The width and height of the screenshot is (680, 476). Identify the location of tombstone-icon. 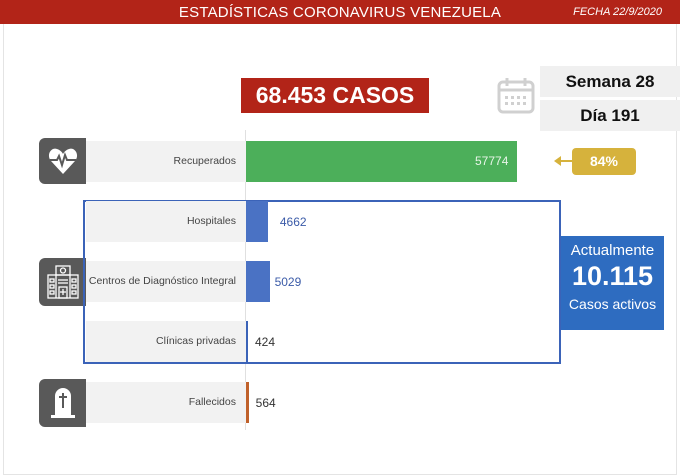
(62, 403).